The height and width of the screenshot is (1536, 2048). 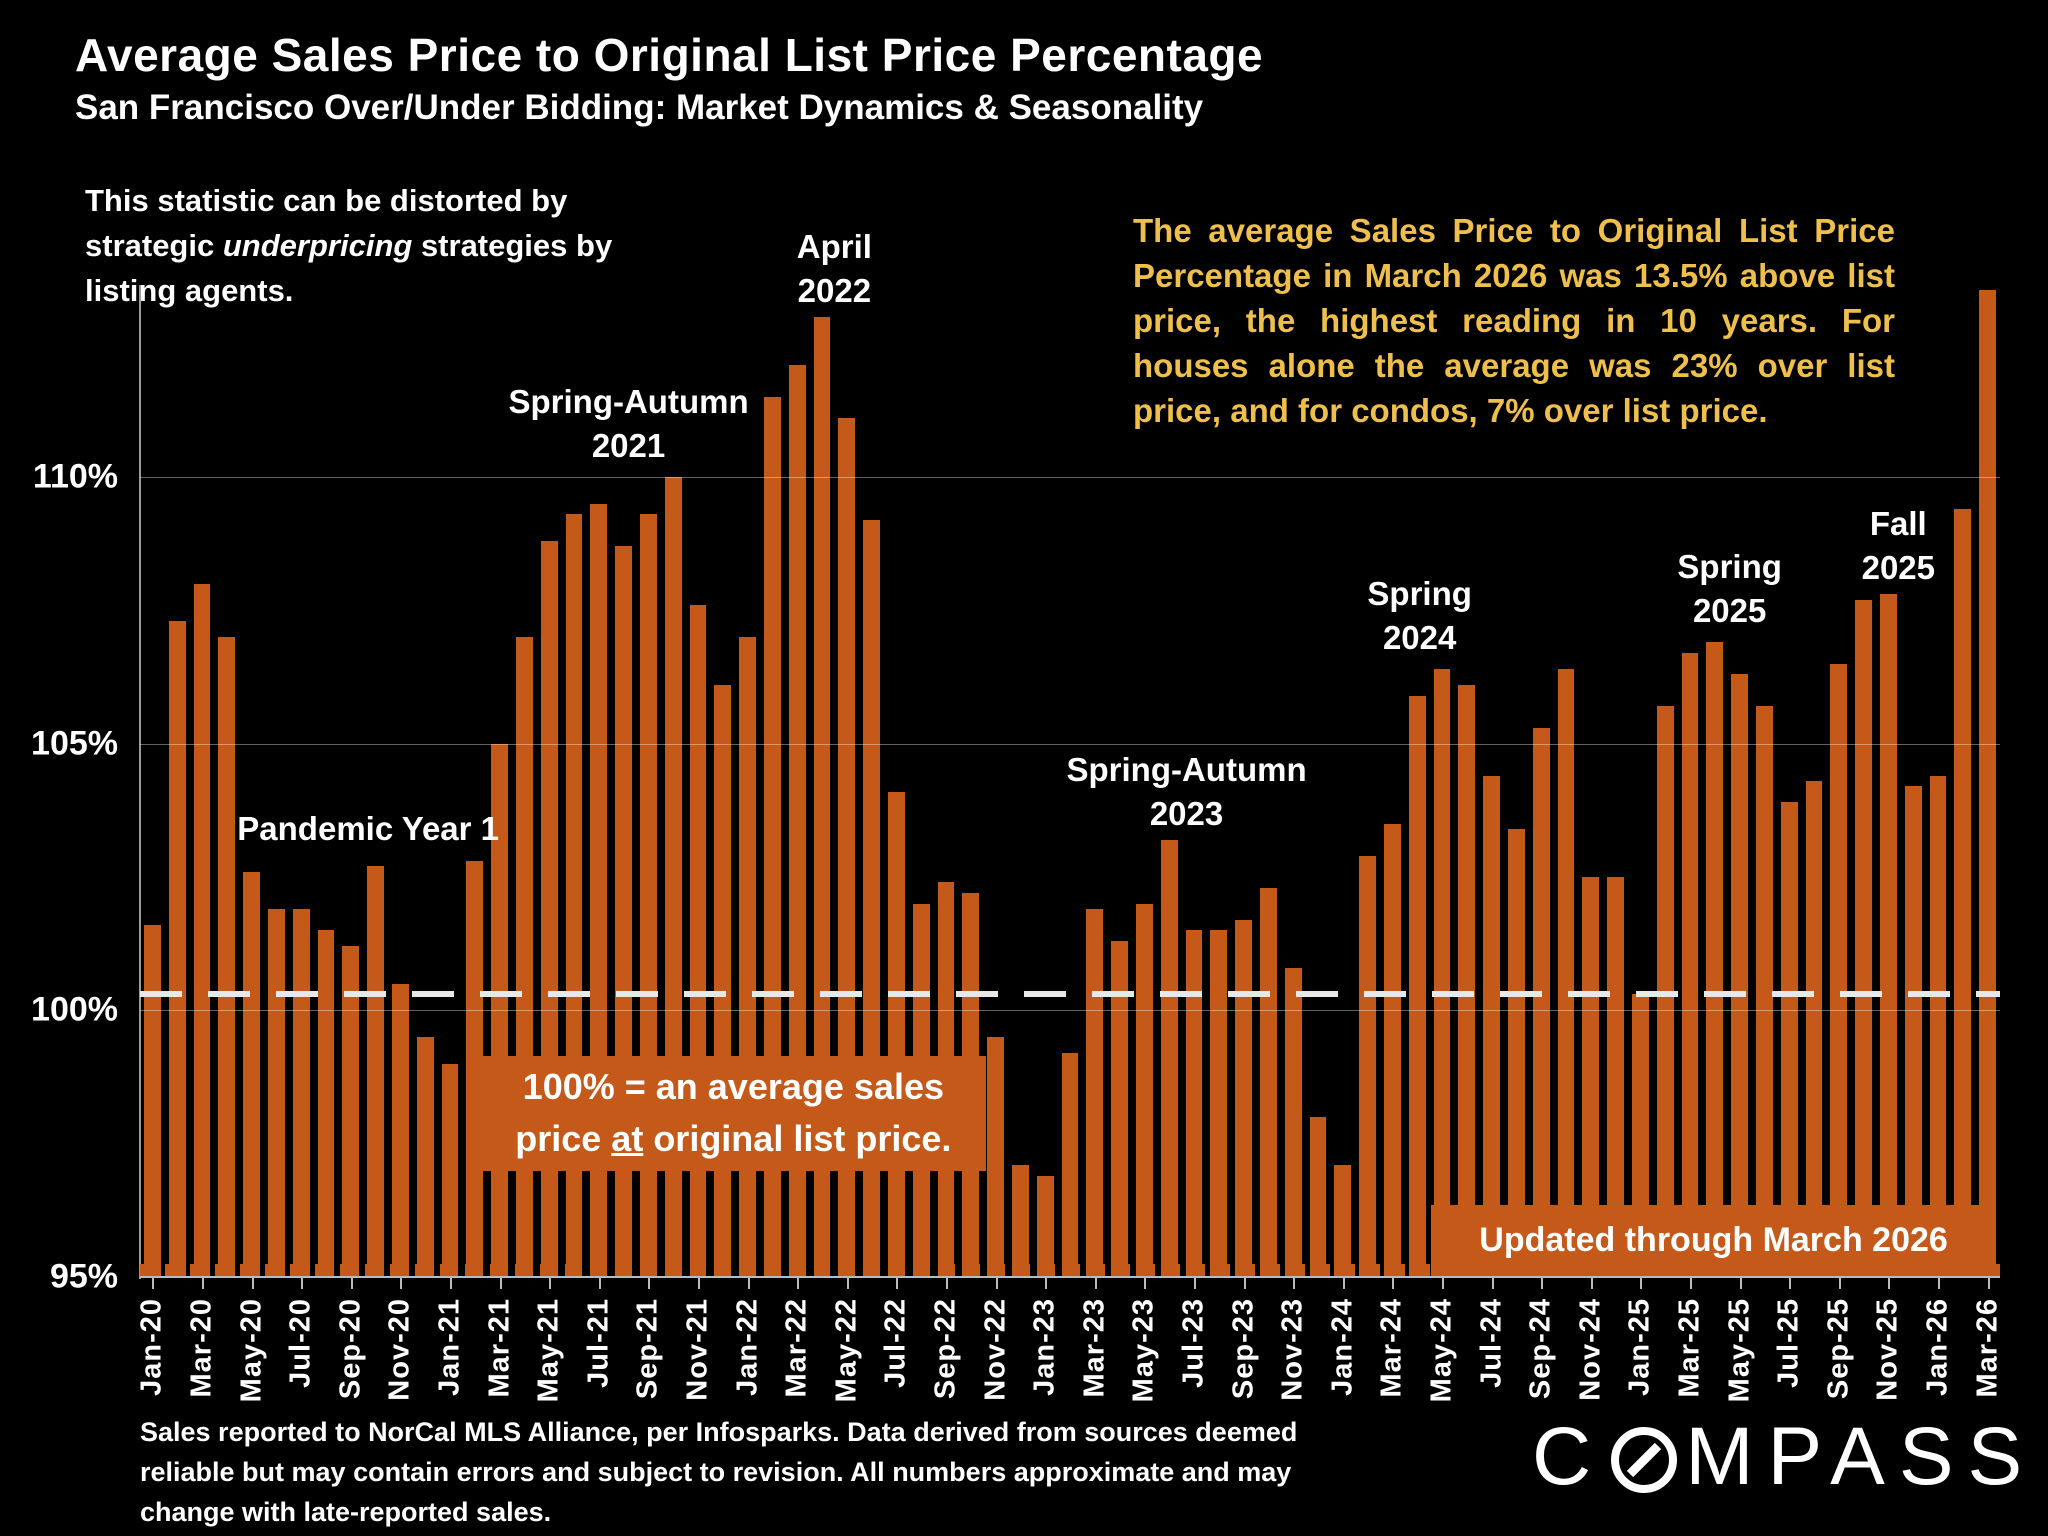 What do you see at coordinates (733, 1139) in the screenshot?
I see `hundred-percent-callout-line2: price at original list price.` at bounding box center [733, 1139].